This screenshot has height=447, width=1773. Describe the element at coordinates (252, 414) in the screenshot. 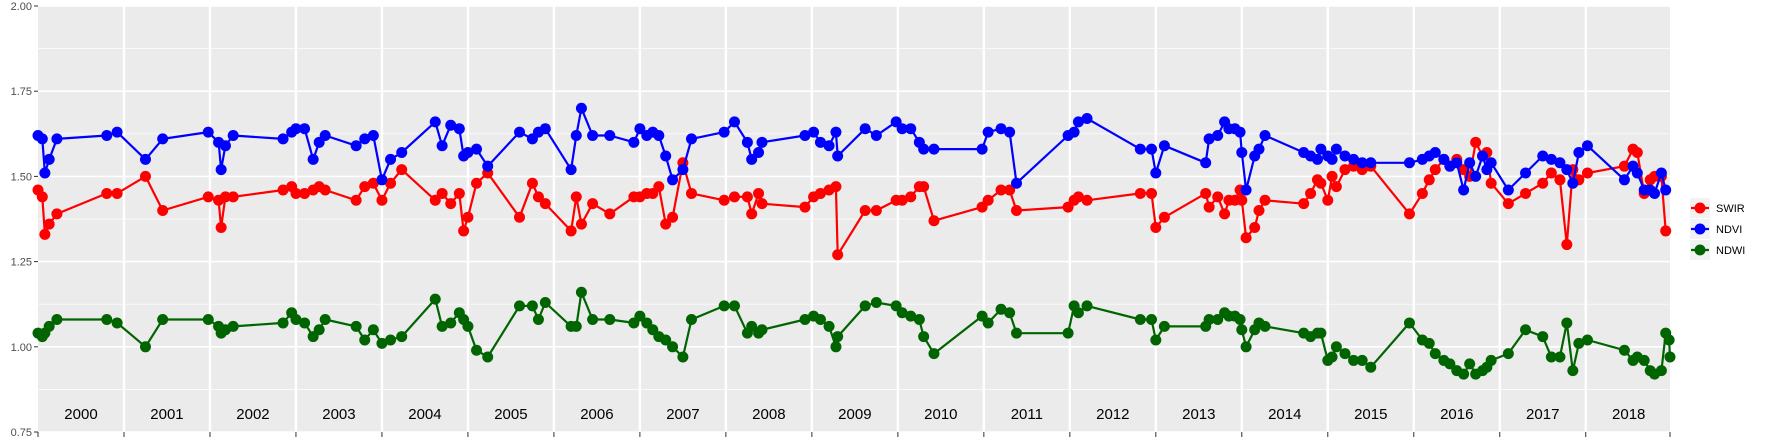

I see `year-label: 2002` at that location.